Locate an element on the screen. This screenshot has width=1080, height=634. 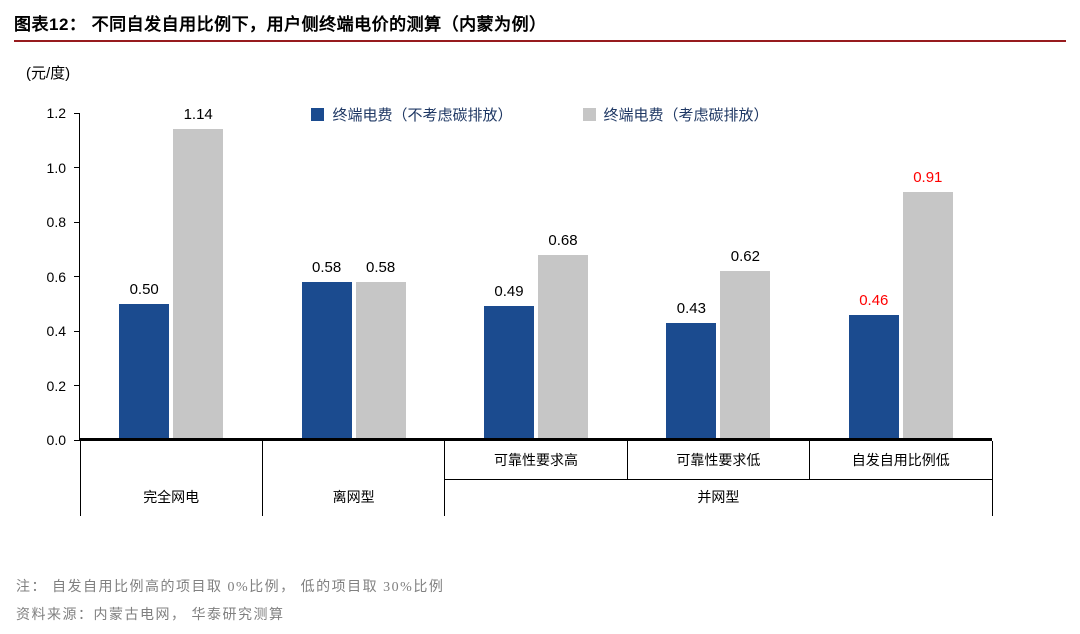
bar-series0-group0 is located at coordinates (144, 371).